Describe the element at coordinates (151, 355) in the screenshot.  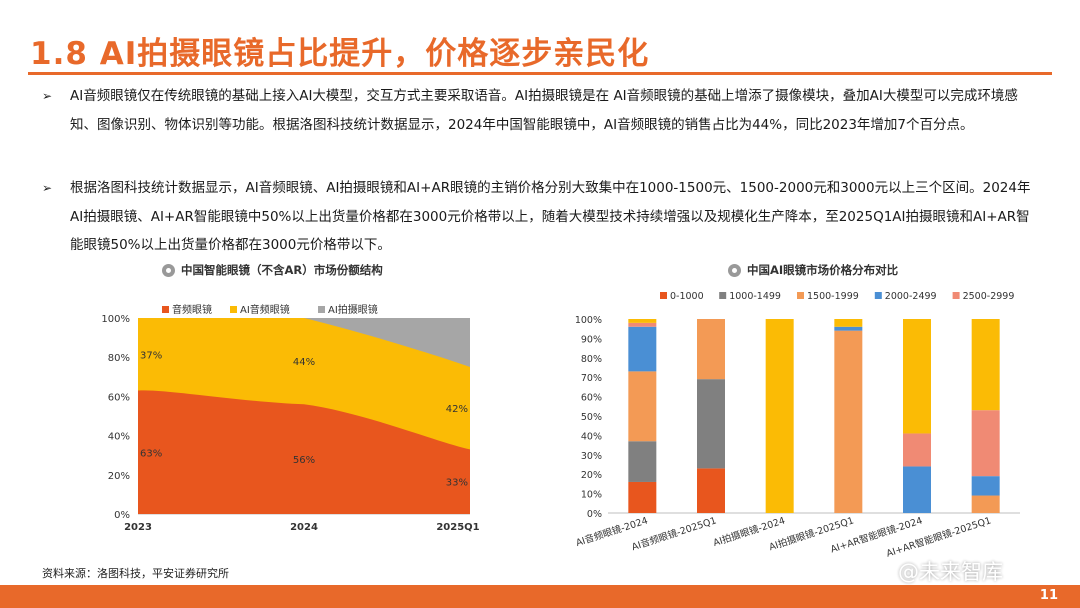
I see `data-label: 37%` at that location.